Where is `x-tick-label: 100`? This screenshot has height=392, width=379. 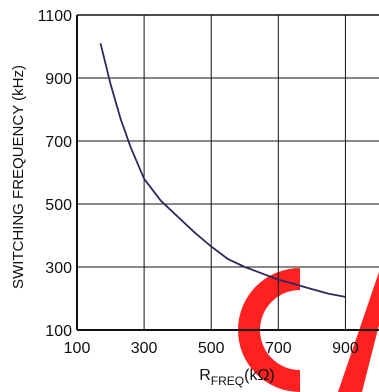
x-tick-label: 100 is located at coordinates (77, 348).